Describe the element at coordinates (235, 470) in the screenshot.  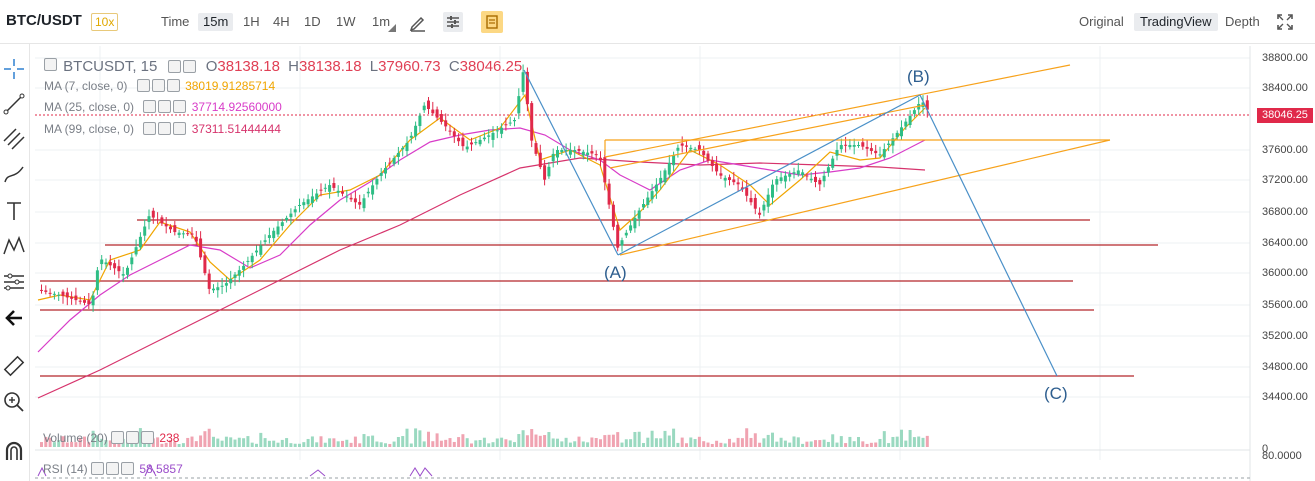
I see `rsi-line` at that location.